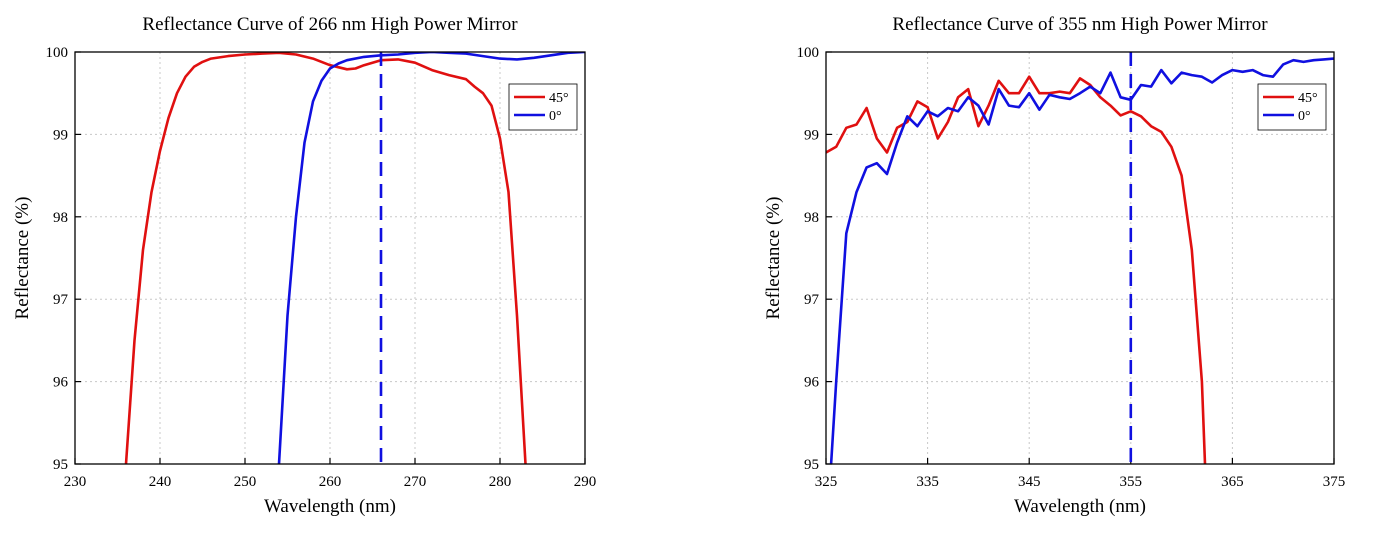 This screenshot has width=1373, height=533. Describe the element at coordinates (1029, 482) in the screenshot. I see `x-tick-label: 345` at that location.